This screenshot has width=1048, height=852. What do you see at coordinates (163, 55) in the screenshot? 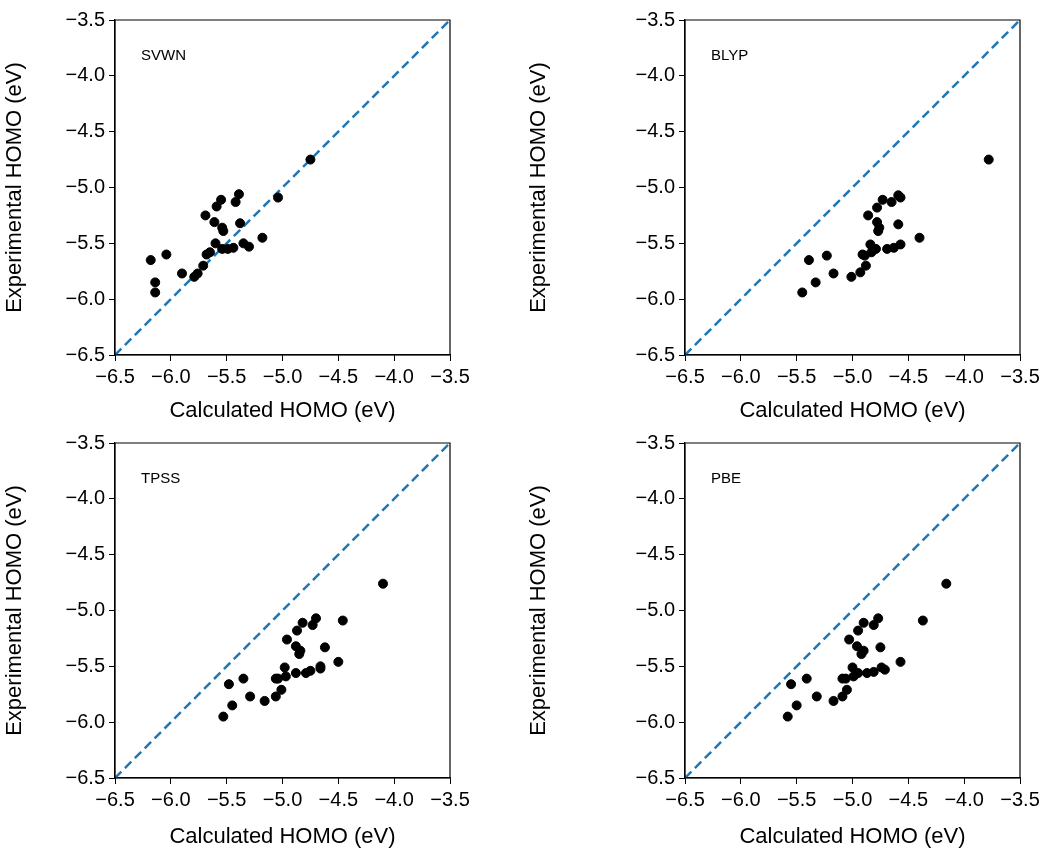
I see `text: SVWN` at bounding box center [163, 55].